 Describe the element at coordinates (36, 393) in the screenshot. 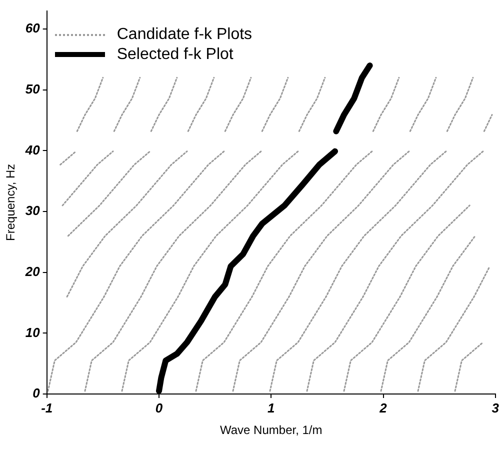

I see `y-tick-label: 0` at that location.